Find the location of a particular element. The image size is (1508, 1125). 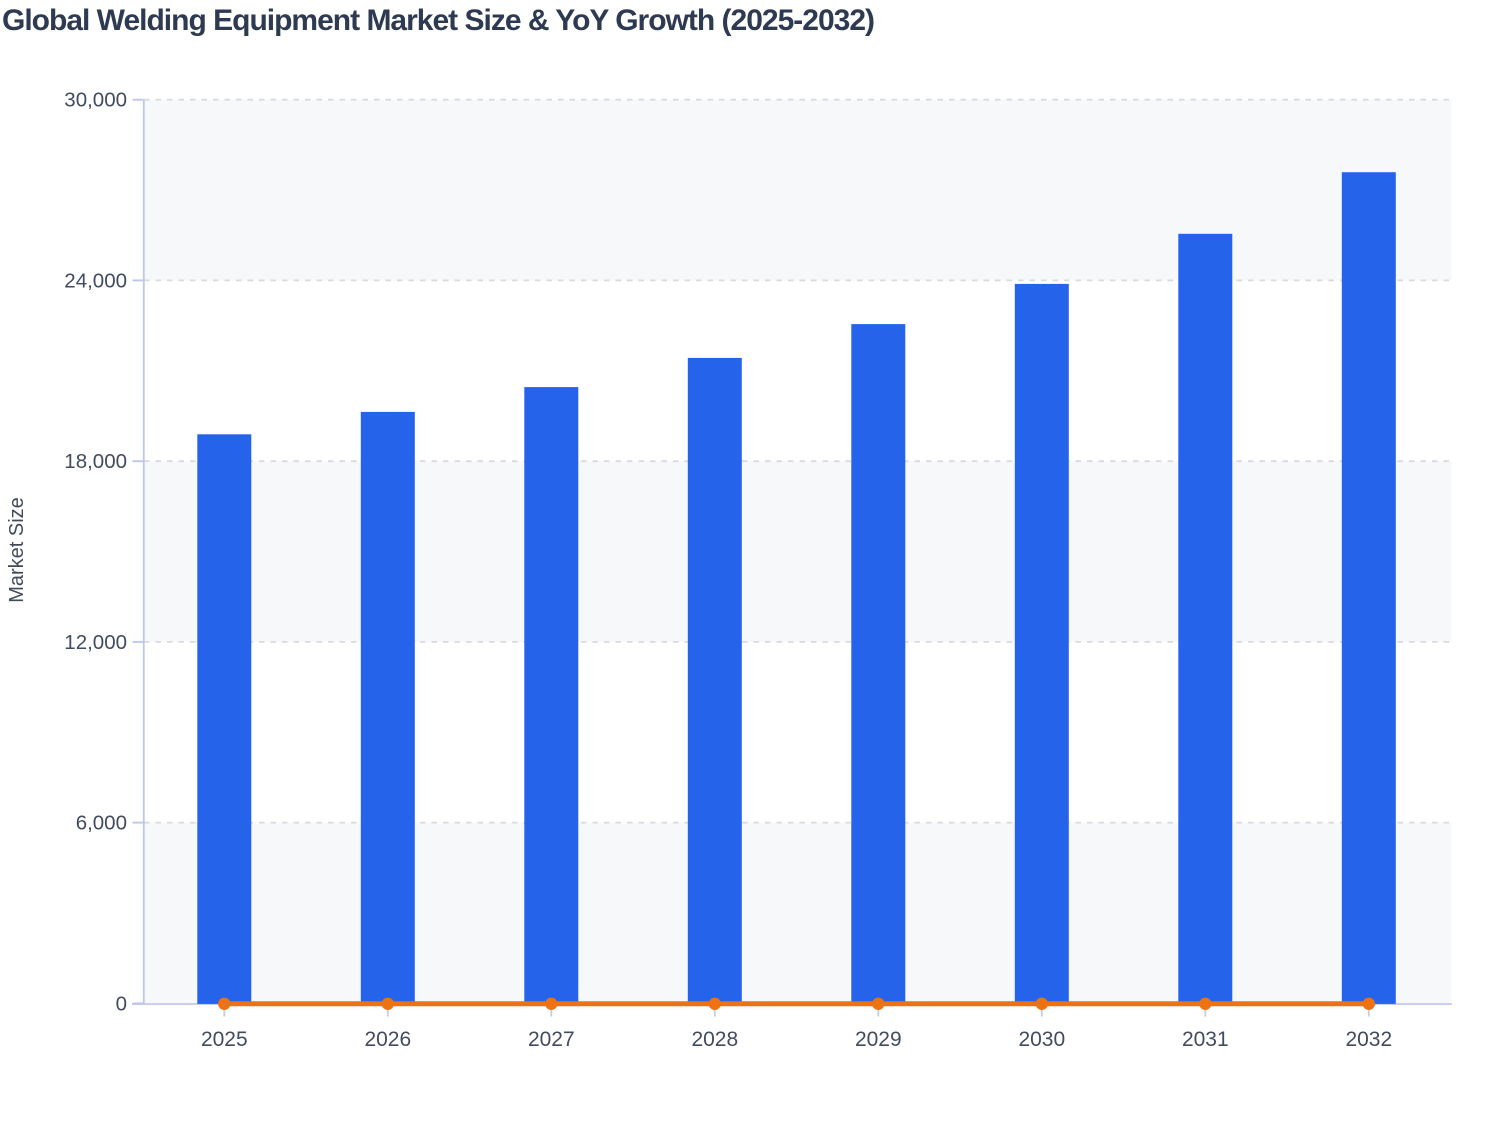

svg-text: 0 is located at coordinates (121, 1003).